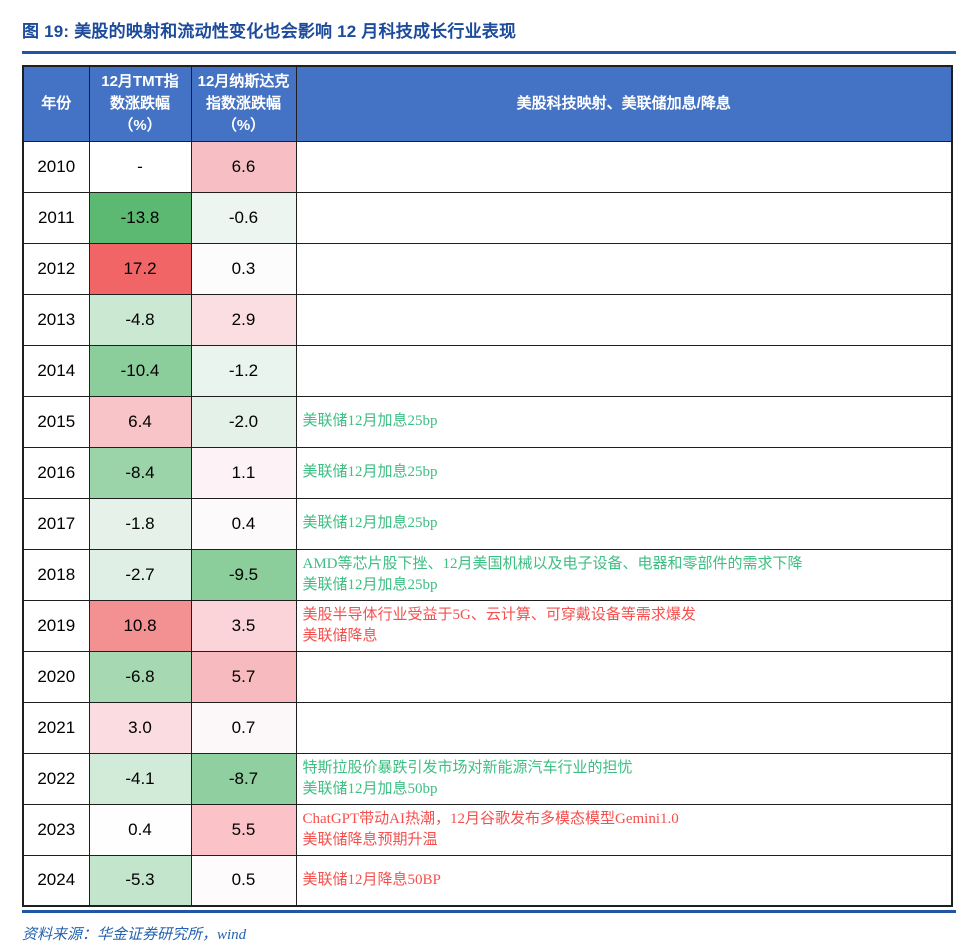 This screenshot has width=978, height=942. I want to click on table-row: 2020 -6.8 5.7, so click(487, 676).